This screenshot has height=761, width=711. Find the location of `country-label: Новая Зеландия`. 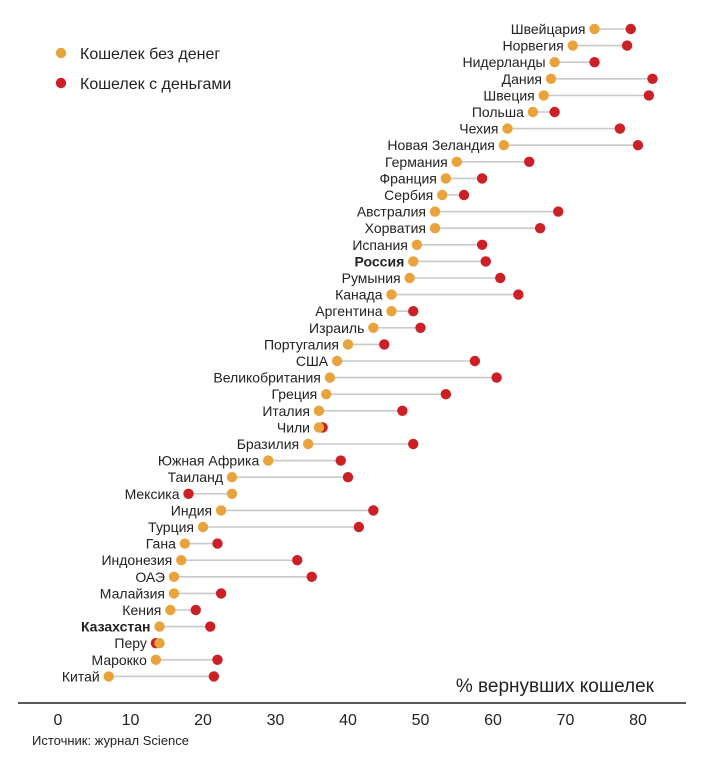

country-label: Новая Зеландия is located at coordinates (440, 145).